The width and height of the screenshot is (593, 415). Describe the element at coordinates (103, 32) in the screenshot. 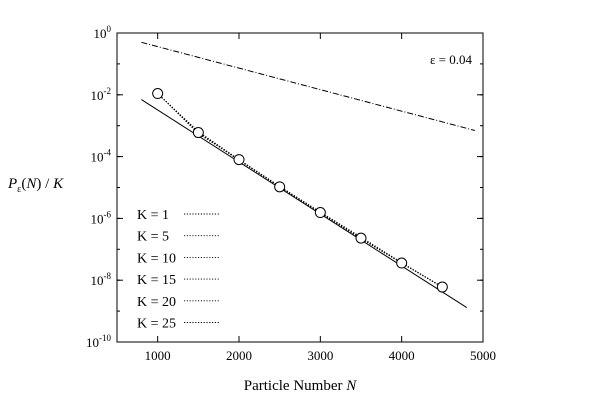

I see `y-tick-label: 10⁰` at that location.